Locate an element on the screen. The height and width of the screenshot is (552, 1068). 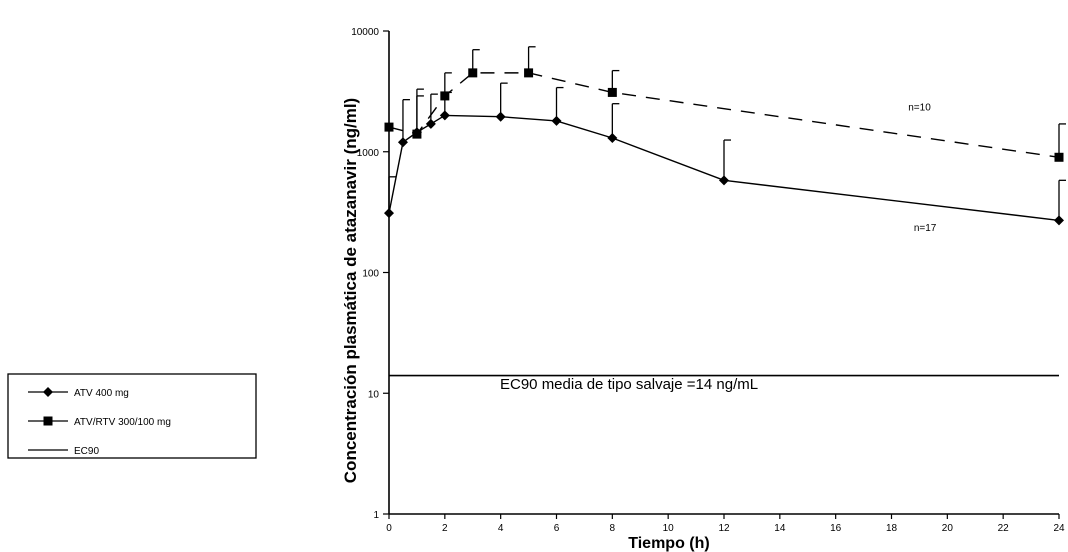
series-n-label: n=17 is located at coordinates (925, 228).